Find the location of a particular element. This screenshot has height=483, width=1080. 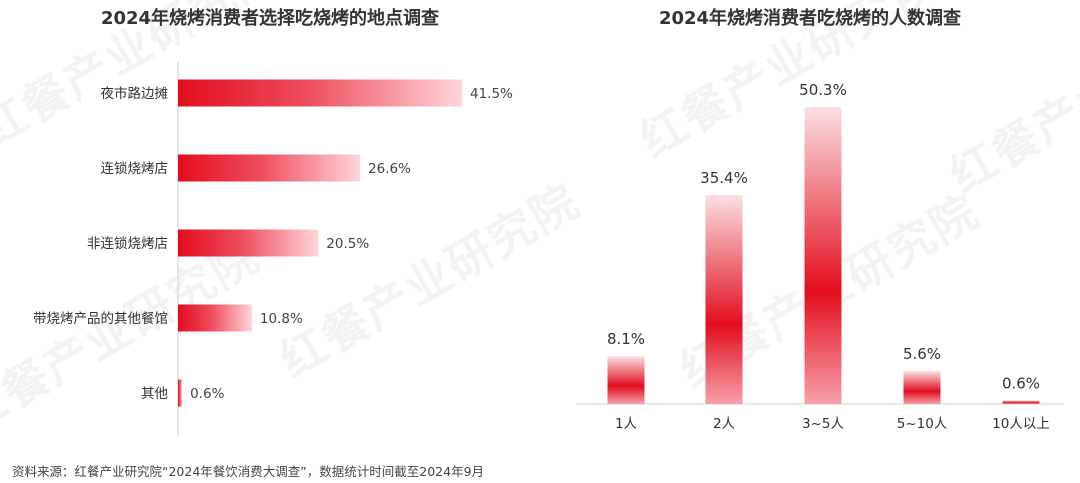

data-label: 8.1% is located at coordinates (626, 339).